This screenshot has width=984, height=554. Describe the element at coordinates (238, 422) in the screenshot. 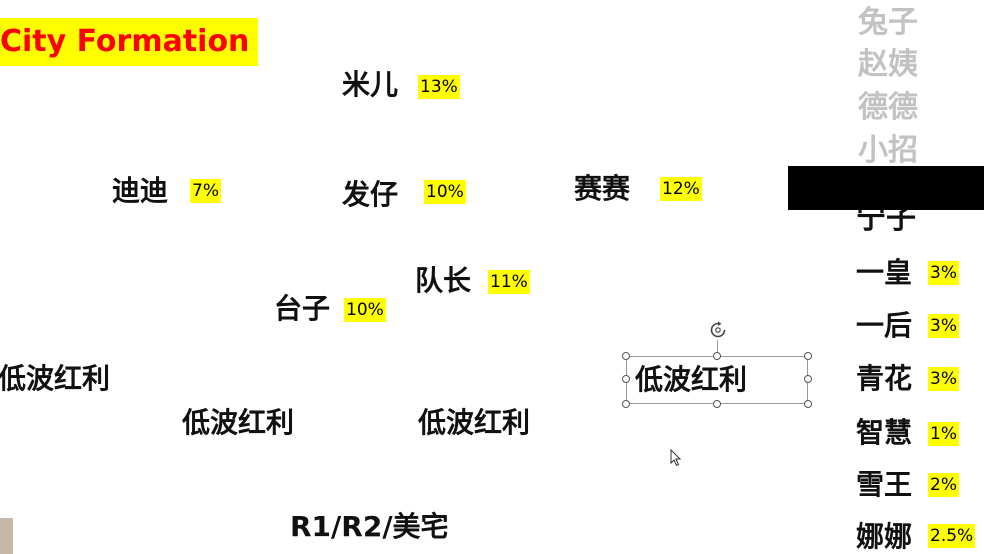

I see `low-wave-label-mid-left: 低波红利` at that location.